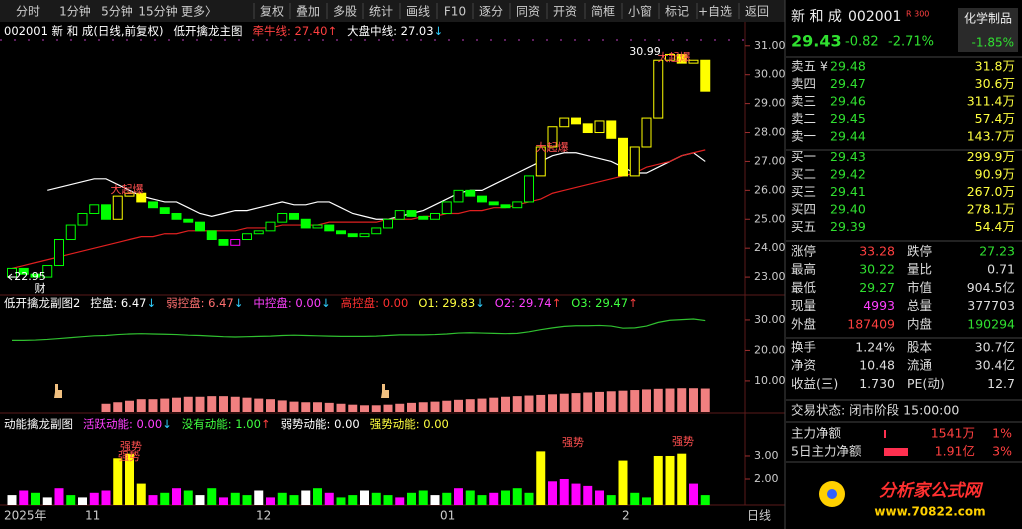 The image size is (1022, 529). I want to click on toolbar-button: +自选, so click(715, 12).